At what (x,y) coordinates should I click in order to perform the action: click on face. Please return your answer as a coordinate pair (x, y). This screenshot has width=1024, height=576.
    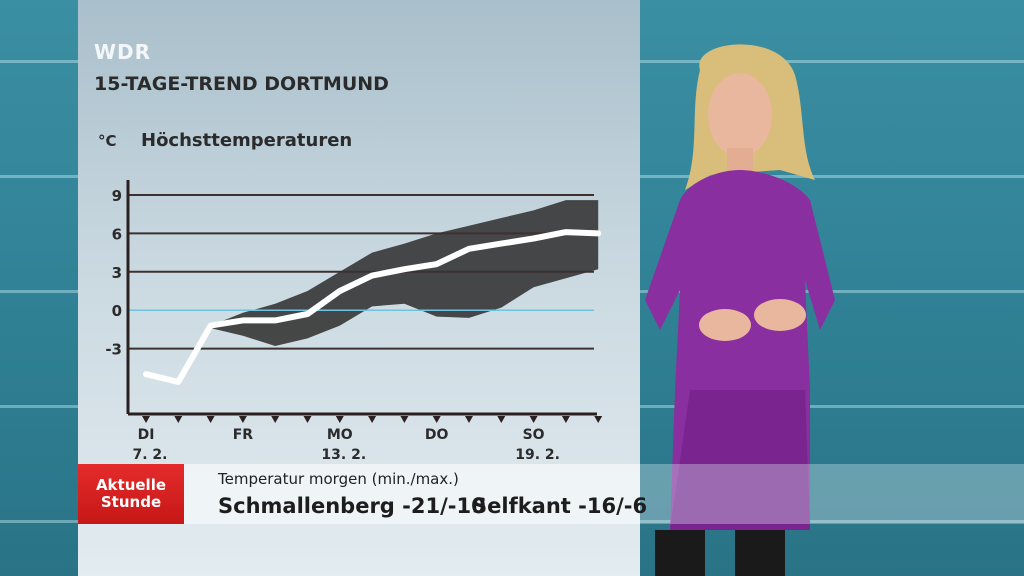
    Looking at the image, I should click on (740, 115).